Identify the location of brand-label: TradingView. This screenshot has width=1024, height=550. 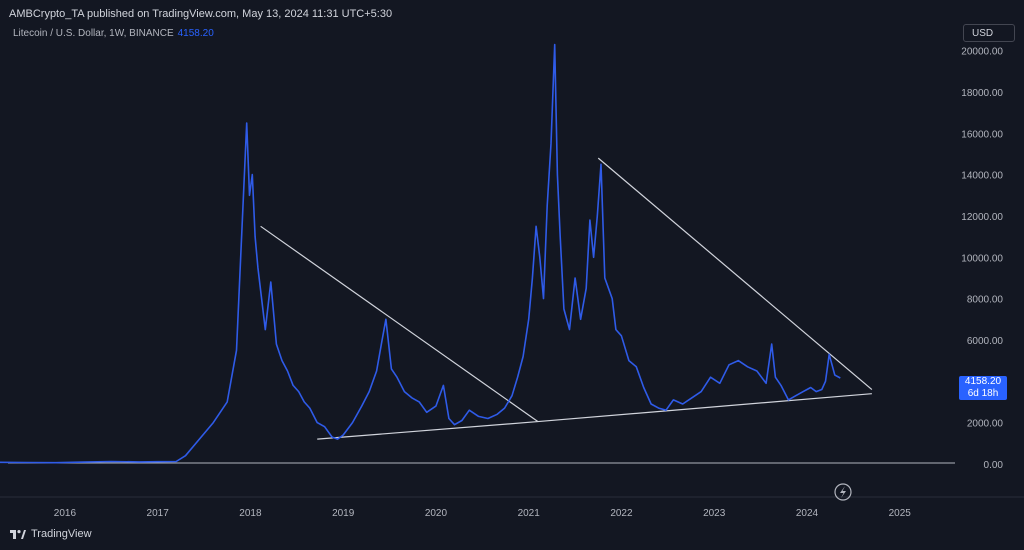
(61, 534).